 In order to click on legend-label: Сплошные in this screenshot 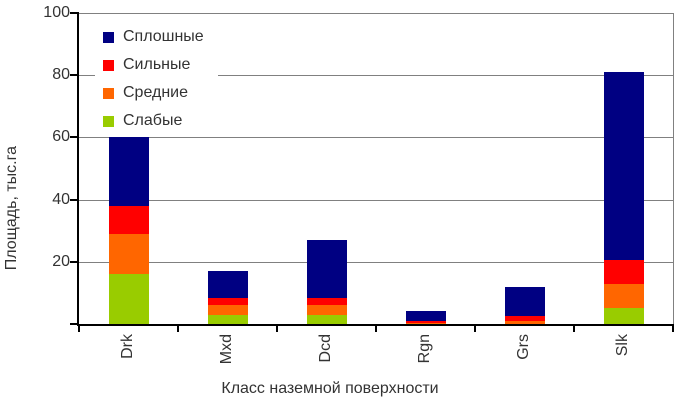, I will do `click(163, 36)`.